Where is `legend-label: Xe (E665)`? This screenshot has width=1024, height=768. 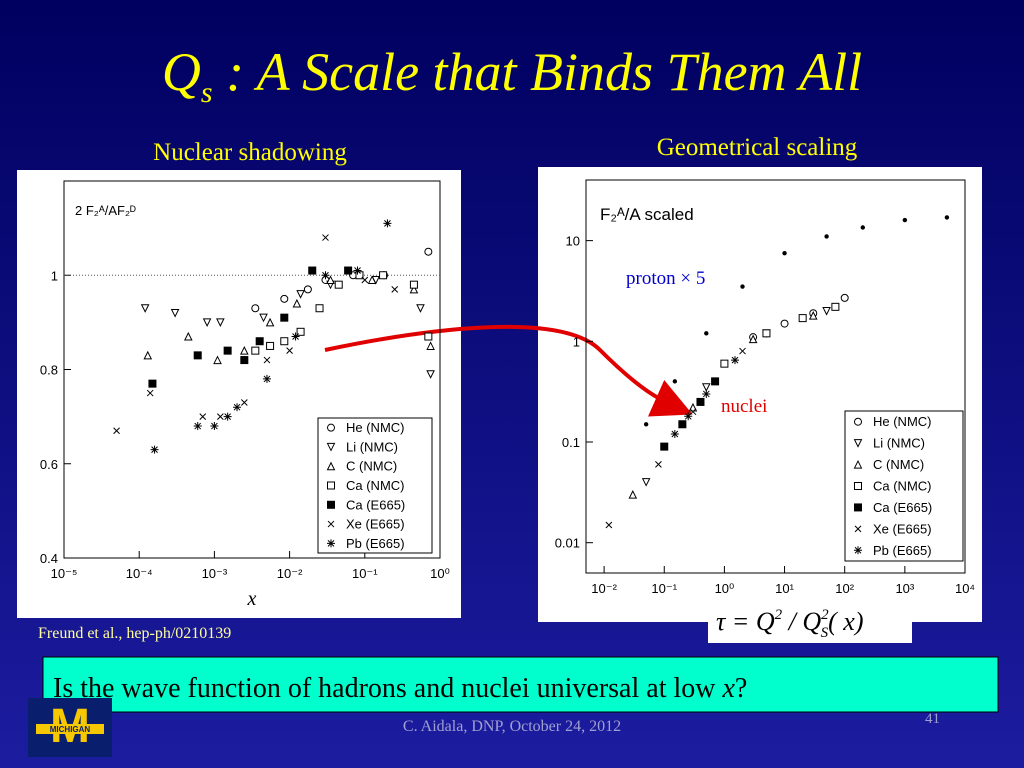
legend-label: Xe (E665) is located at coordinates (375, 524).